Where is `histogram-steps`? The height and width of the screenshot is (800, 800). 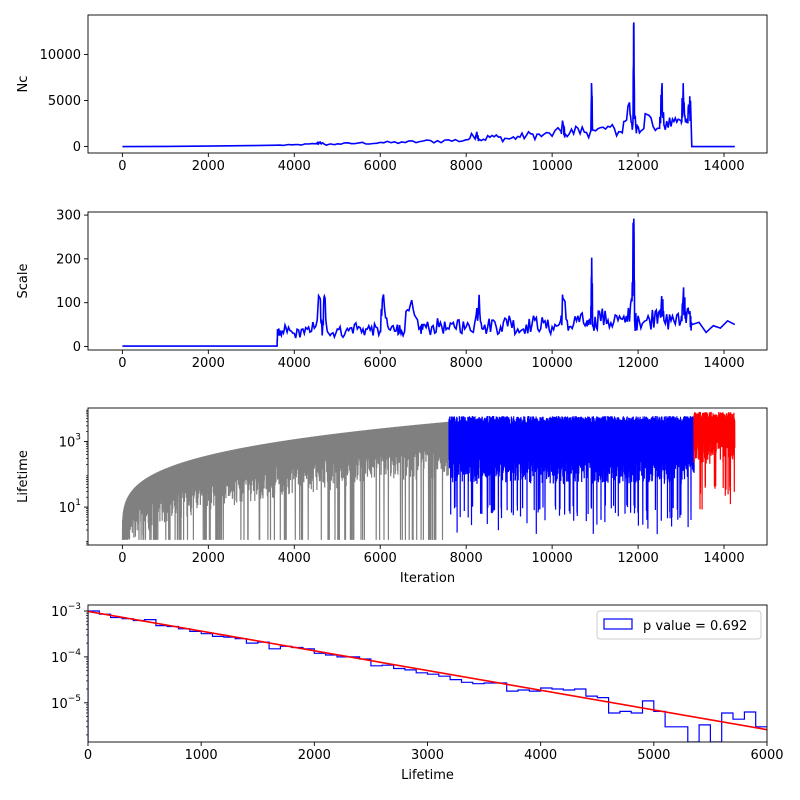
histogram-steps is located at coordinates (427, 676).